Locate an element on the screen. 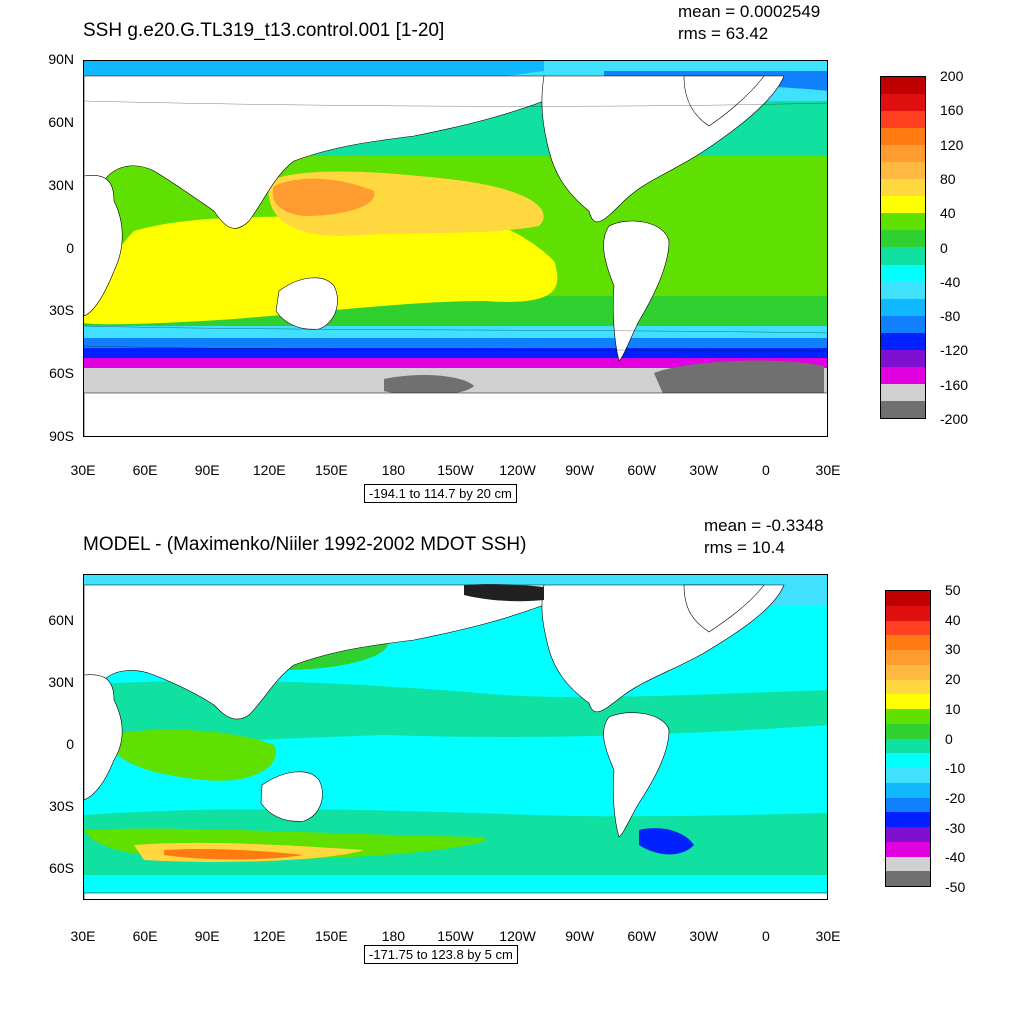  colorbar-label: -10 is located at coordinates (955, 768).